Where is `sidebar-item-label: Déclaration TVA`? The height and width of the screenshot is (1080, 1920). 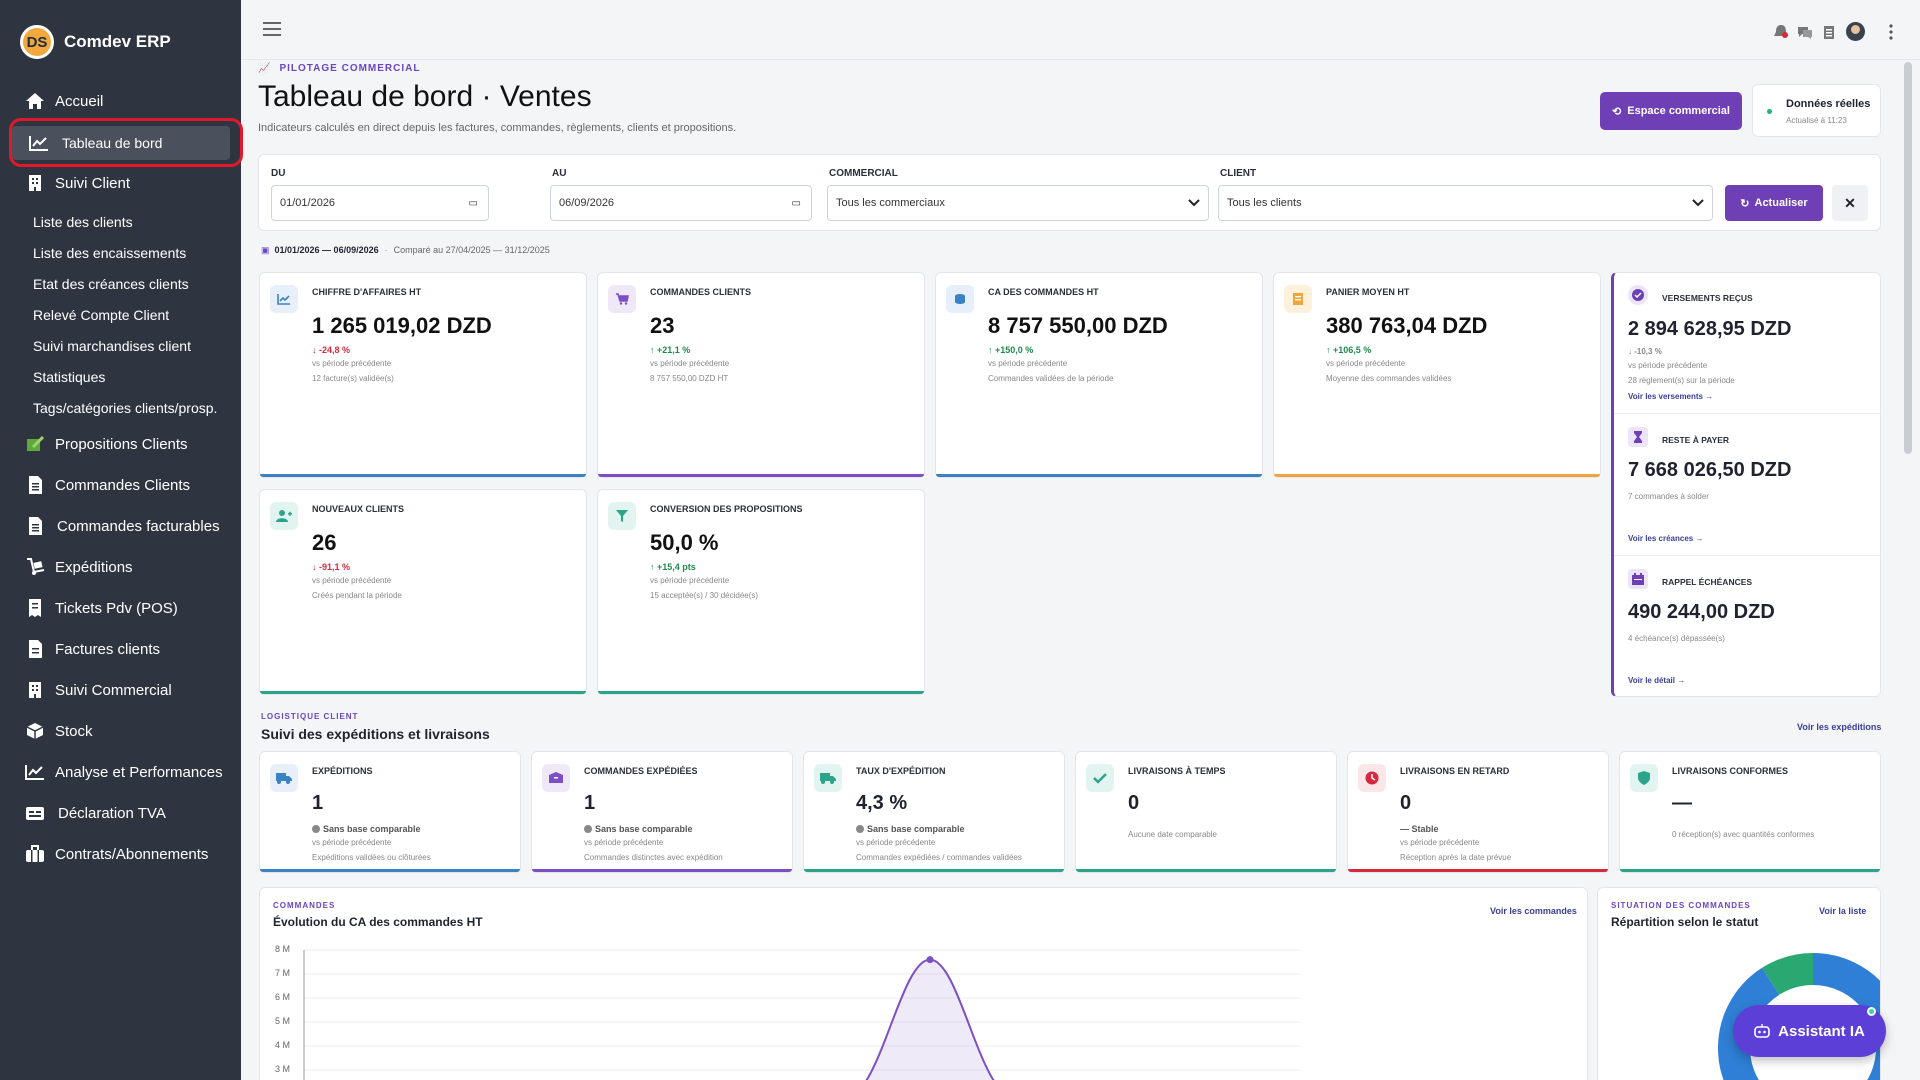
sidebar-item-label: Déclaration TVA is located at coordinates (112, 813).